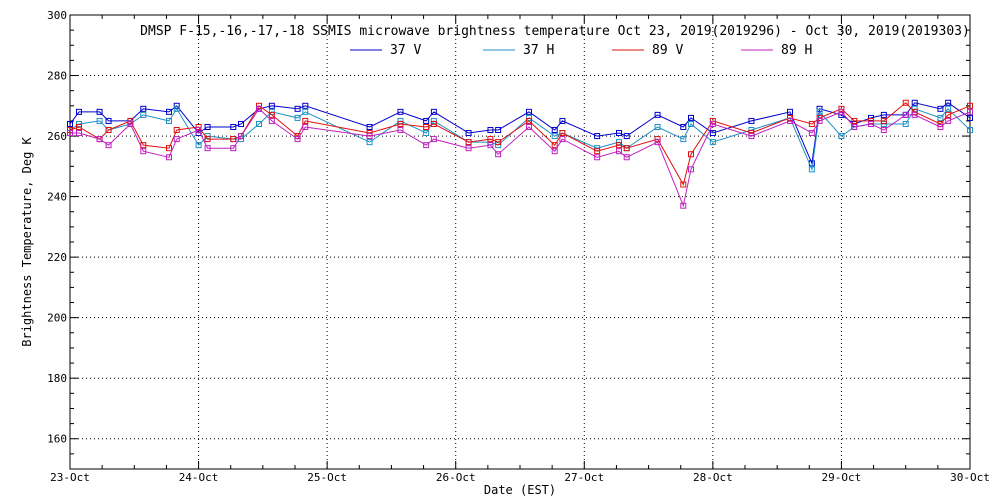 This screenshot has height=500, width=1000. What do you see at coordinates (199, 477) in the screenshot?
I see `x-tick-label: 24-Oct` at bounding box center [199, 477].